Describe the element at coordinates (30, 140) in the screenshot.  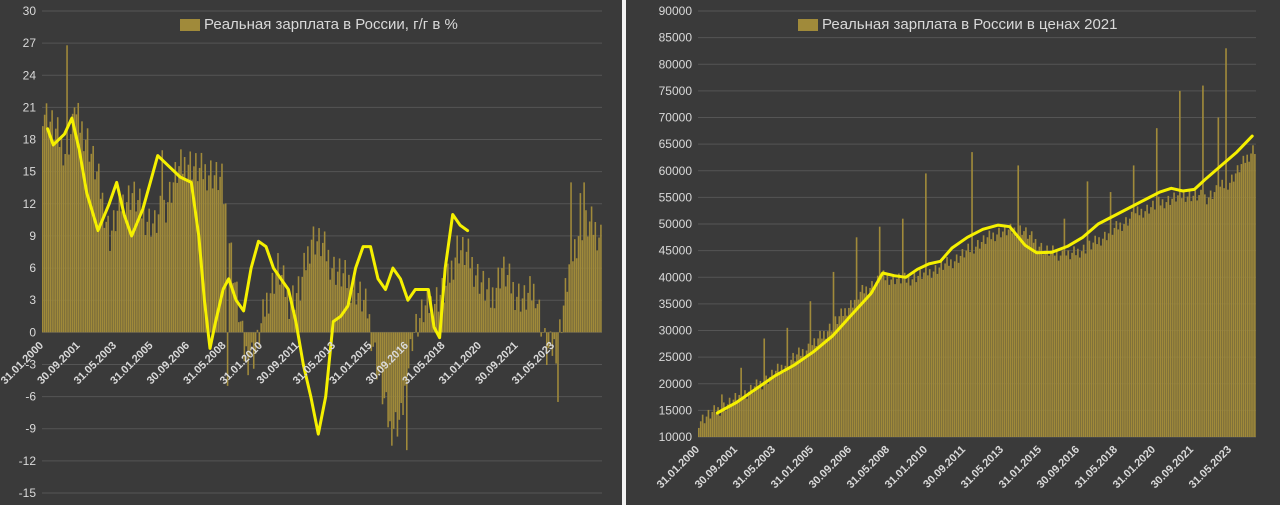
I see `y-tick-label: 18` at that location.